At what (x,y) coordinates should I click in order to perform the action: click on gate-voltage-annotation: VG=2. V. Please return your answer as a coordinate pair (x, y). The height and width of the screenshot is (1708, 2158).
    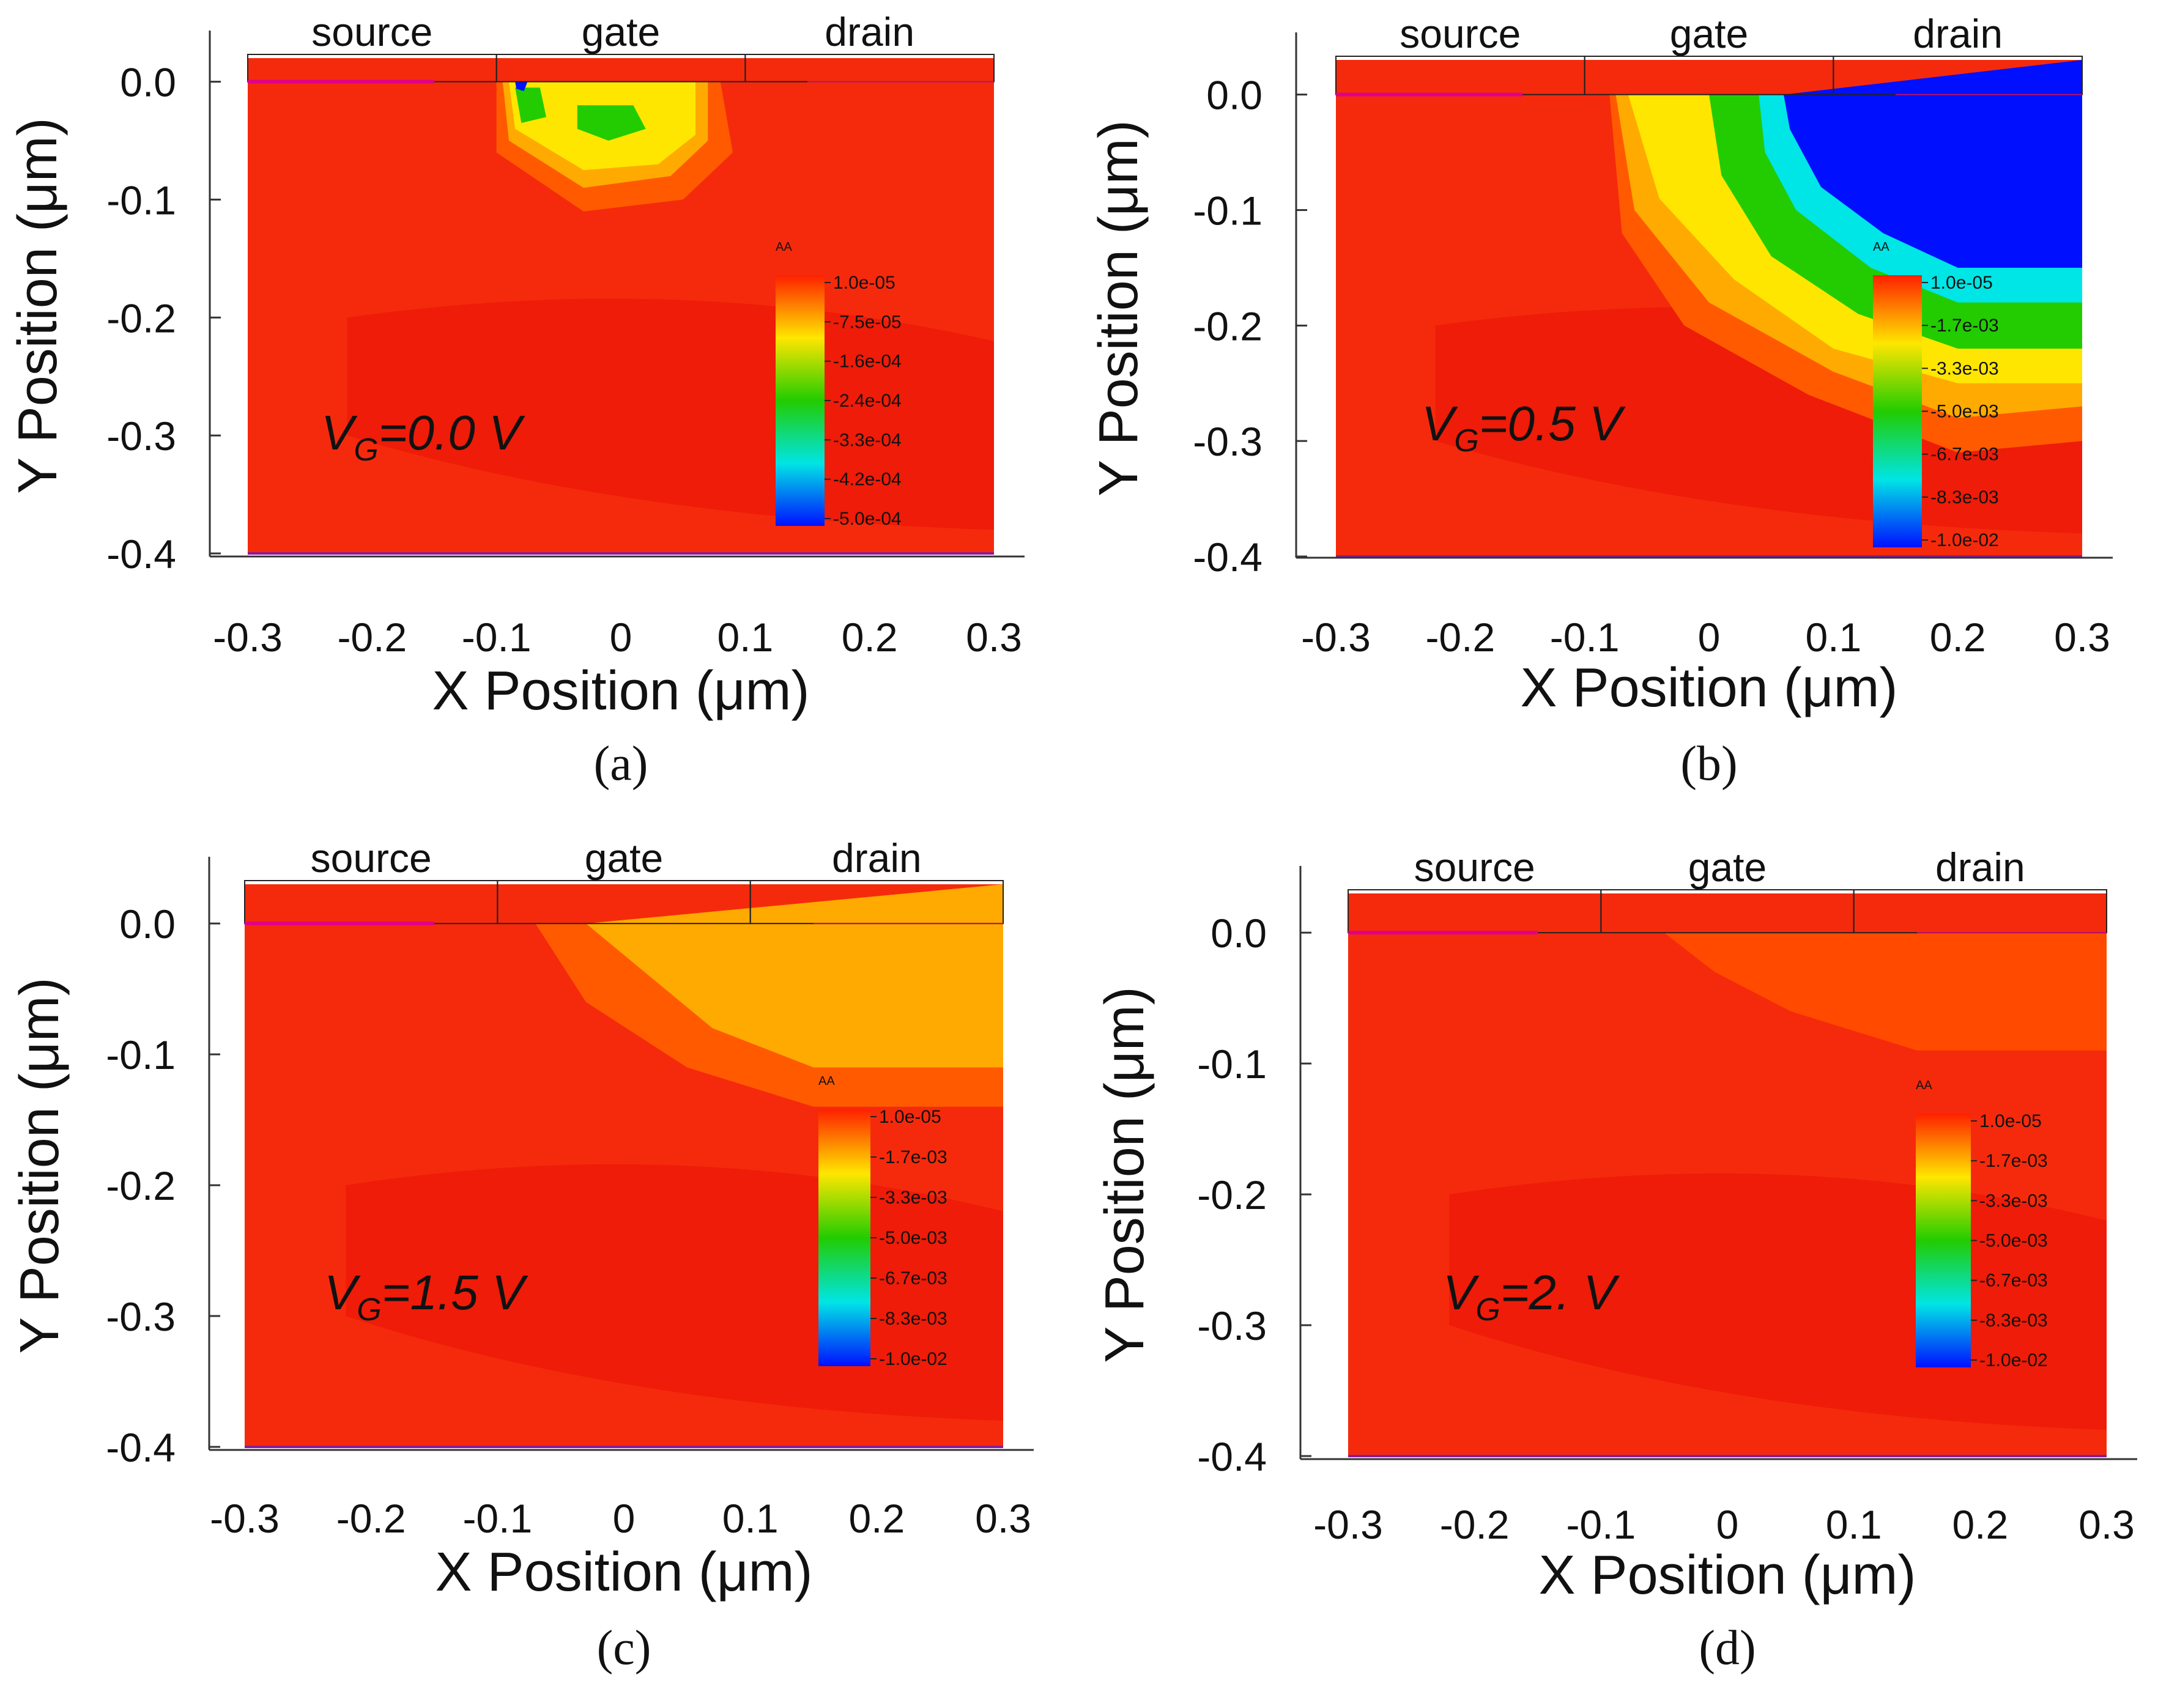
    Looking at the image, I should click on (1531, 1296).